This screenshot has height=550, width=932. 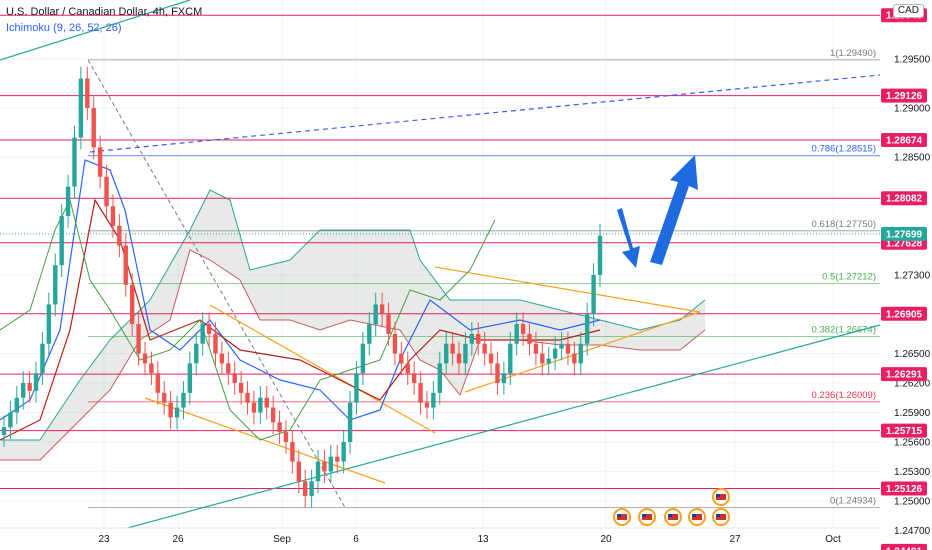 I want to click on fib-label: 0(1.24934), so click(x=853, y=500).